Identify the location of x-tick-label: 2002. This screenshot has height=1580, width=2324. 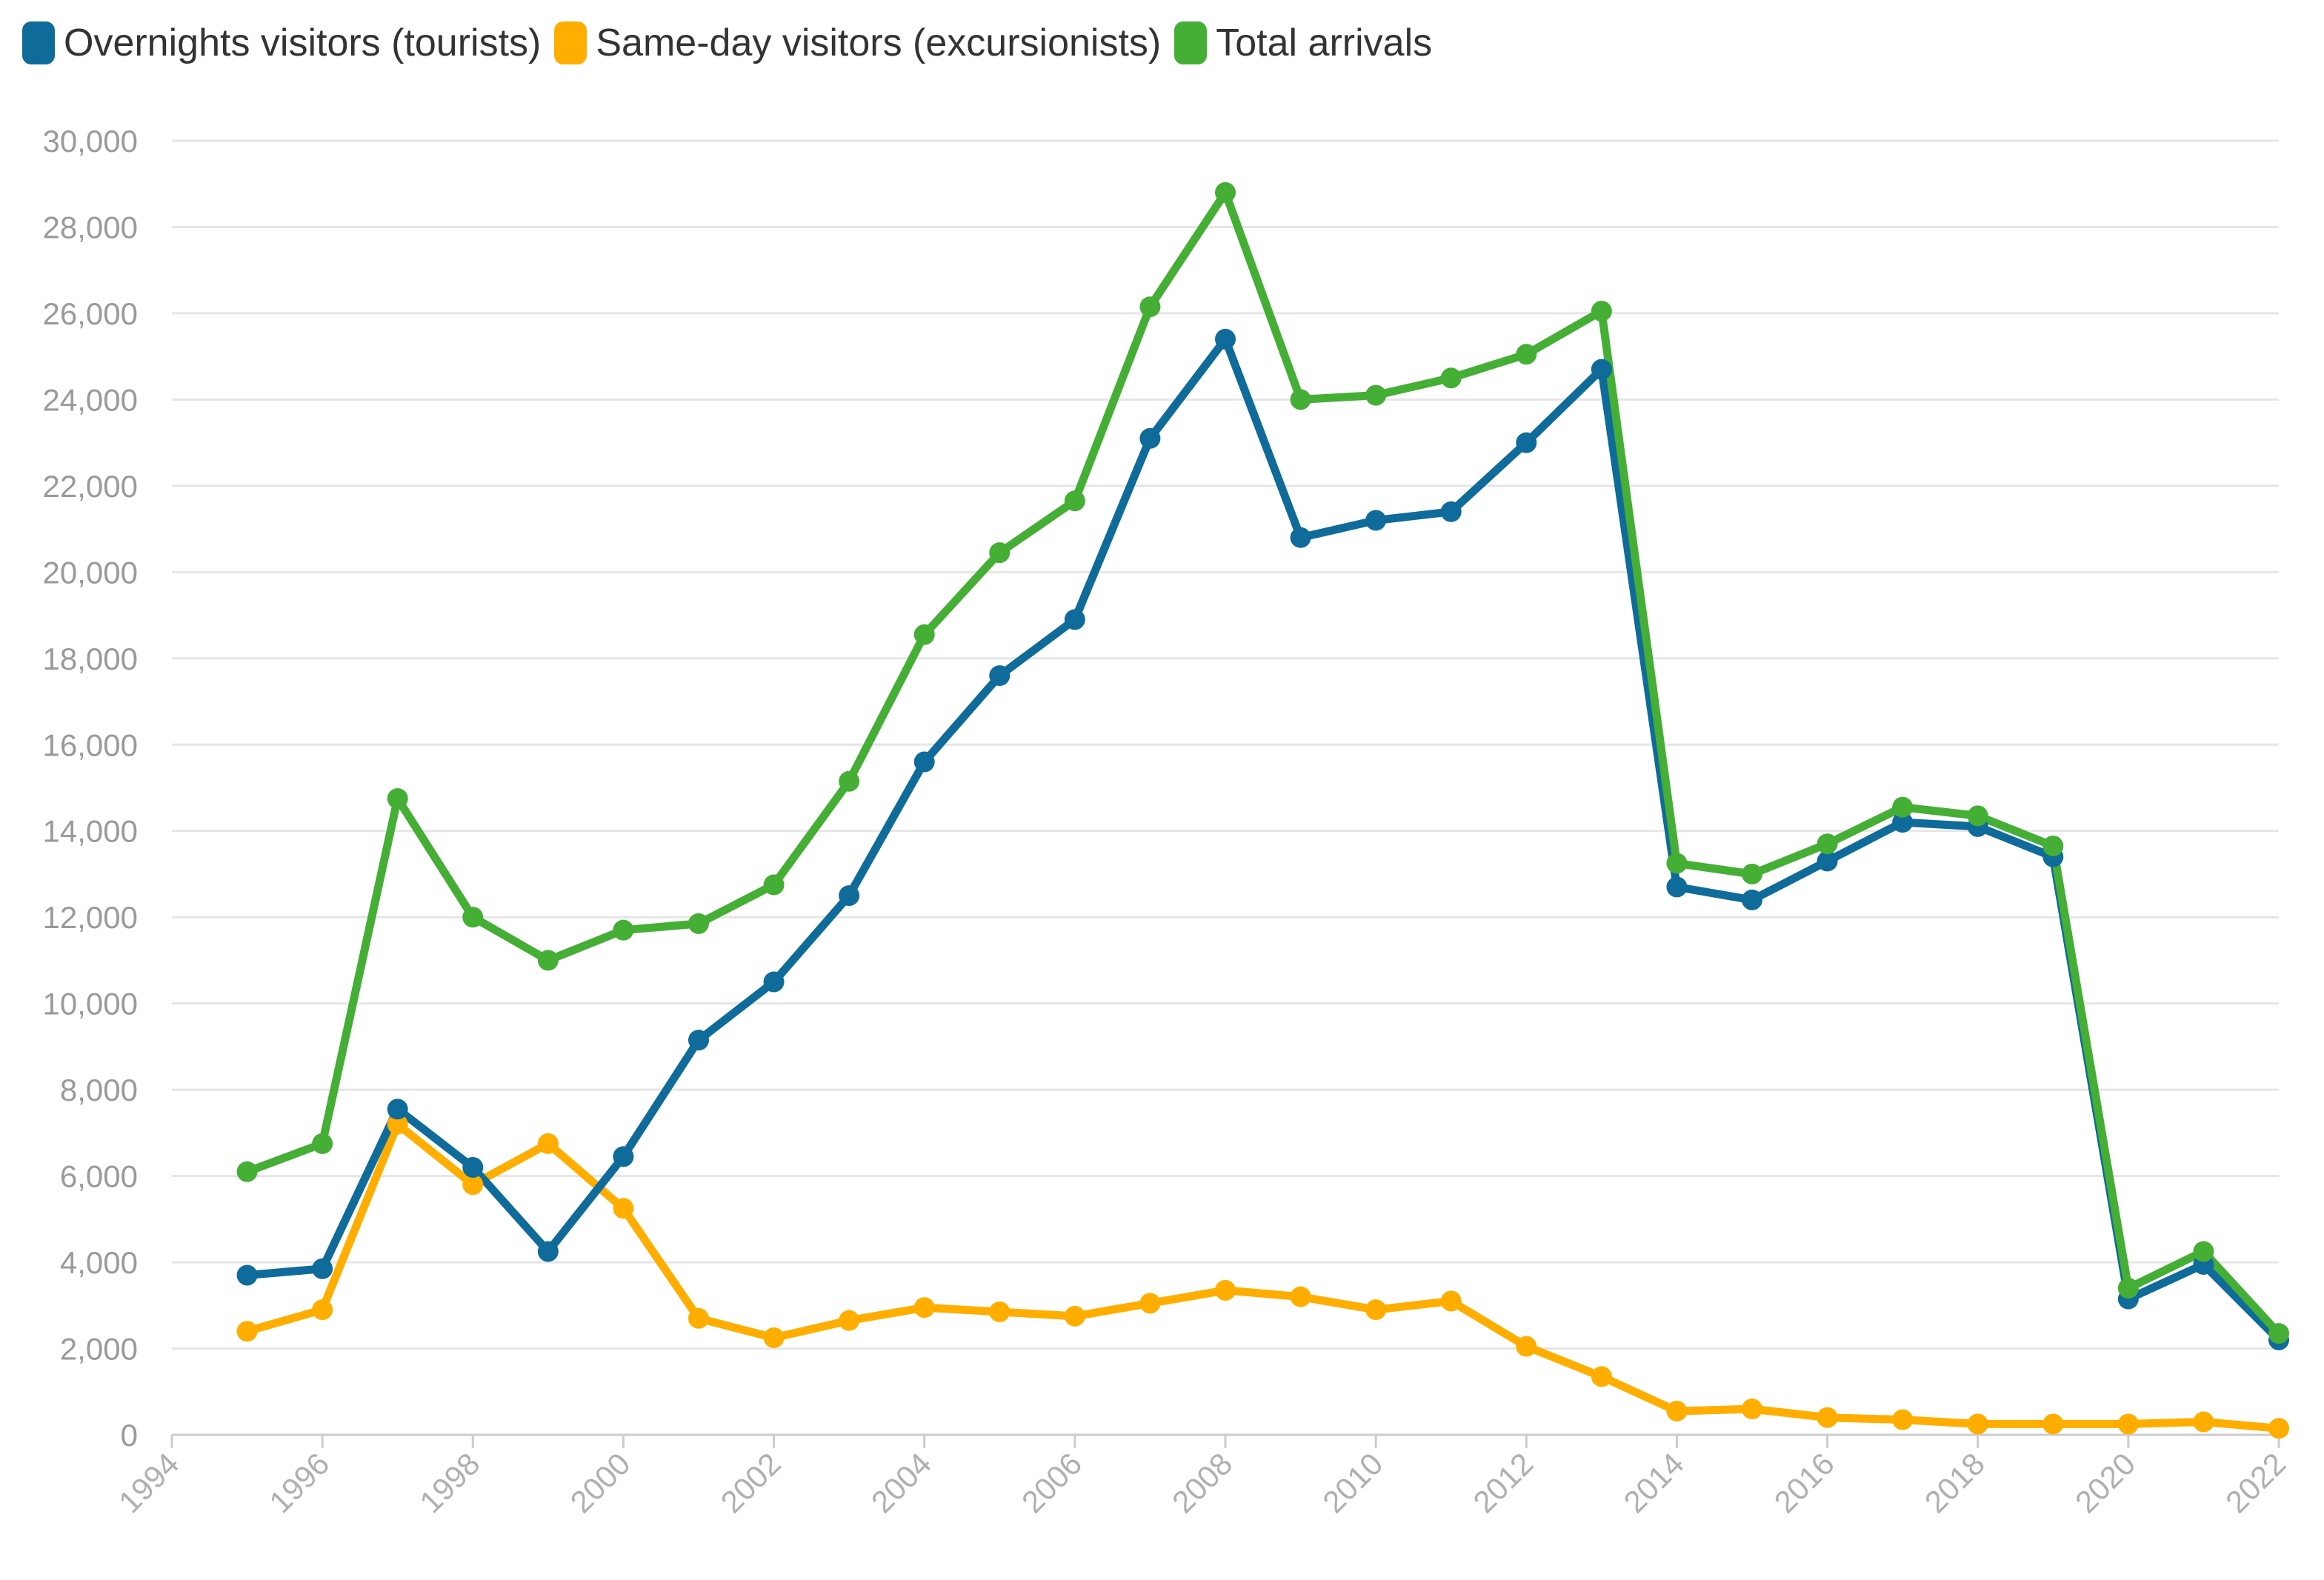
(751, 1482).